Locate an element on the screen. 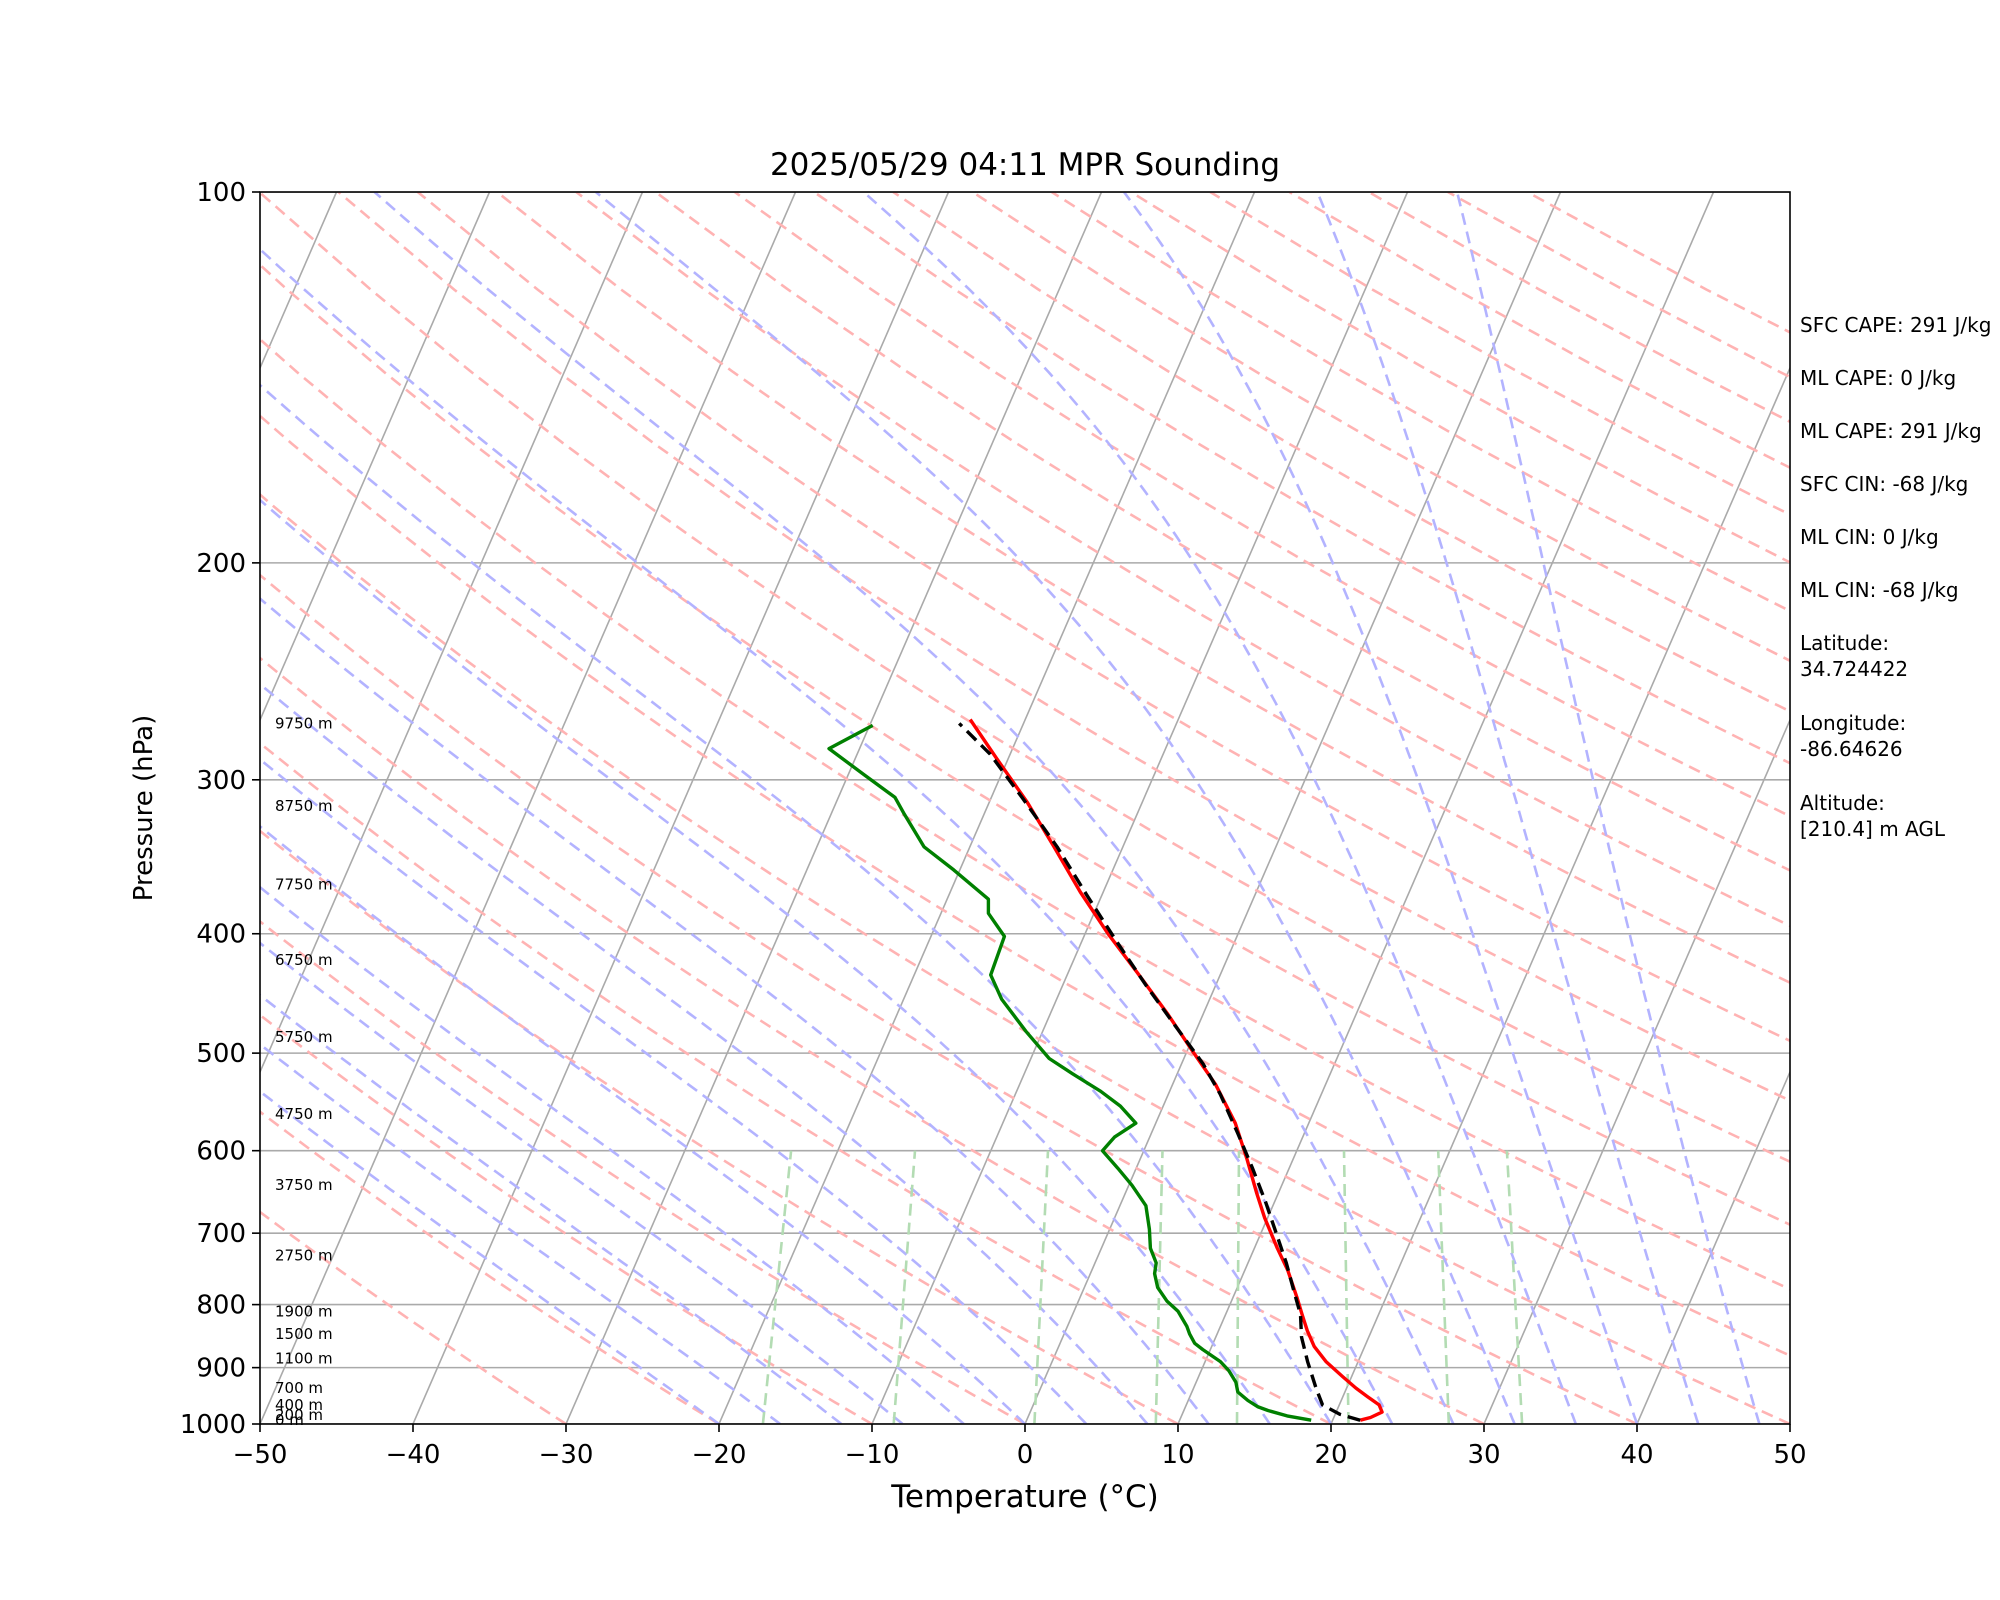 Image resolution: width=2000 pixels, height=1600 pixels. chart-title: 2025/05/29 04:11 MPR Sounding is located at coordinates (1025, 165).